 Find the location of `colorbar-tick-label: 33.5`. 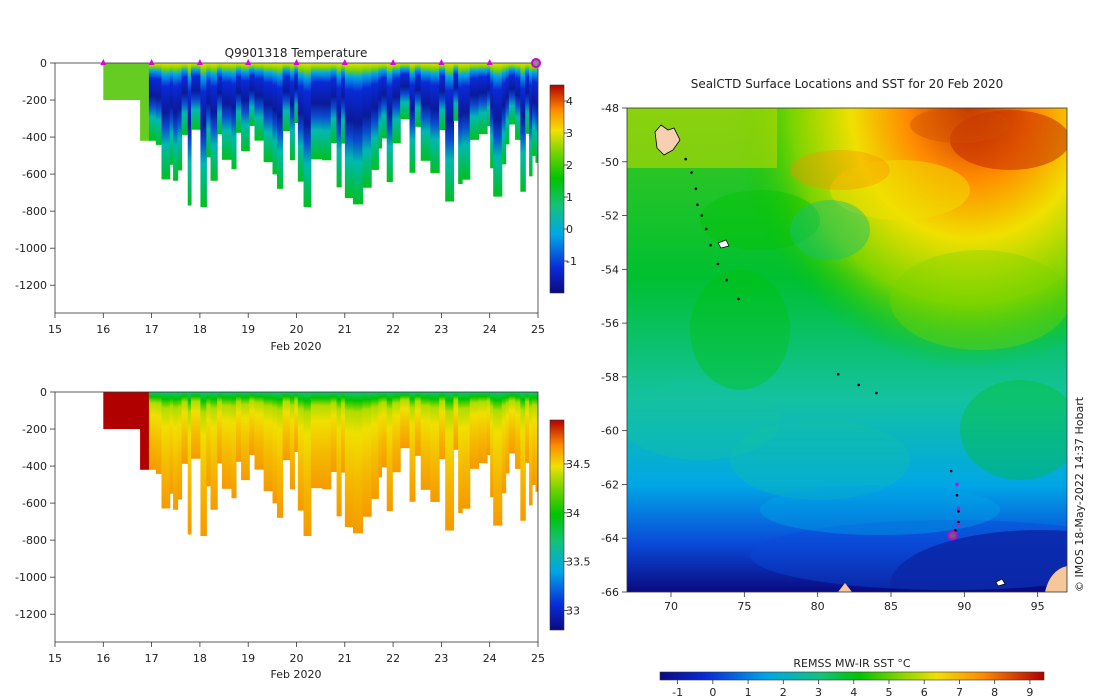

colorbar-tick-label: 33.5 is located at coordinates (578, 562).